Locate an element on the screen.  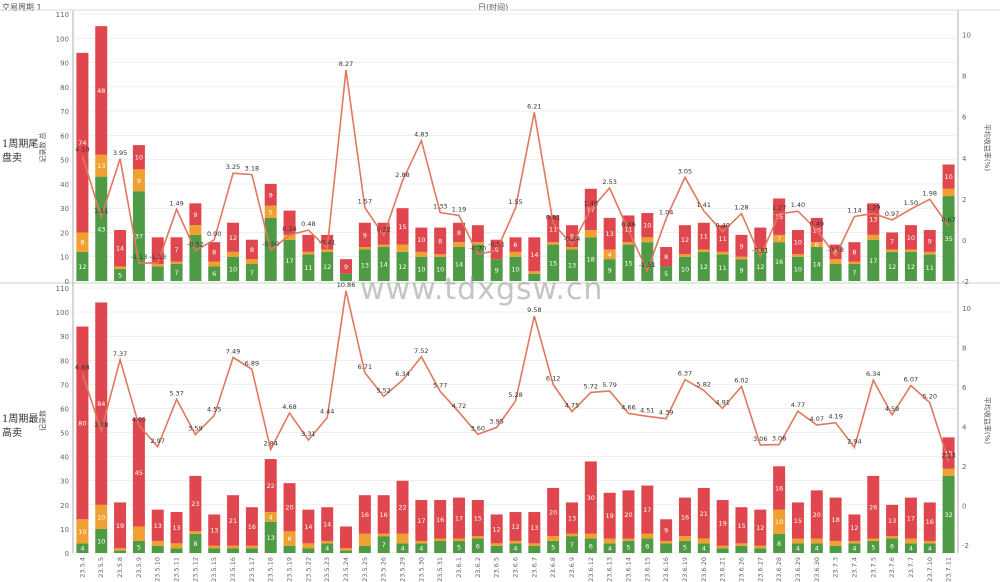
y2-tick-label: 6 is located at coordinates (964, 388).